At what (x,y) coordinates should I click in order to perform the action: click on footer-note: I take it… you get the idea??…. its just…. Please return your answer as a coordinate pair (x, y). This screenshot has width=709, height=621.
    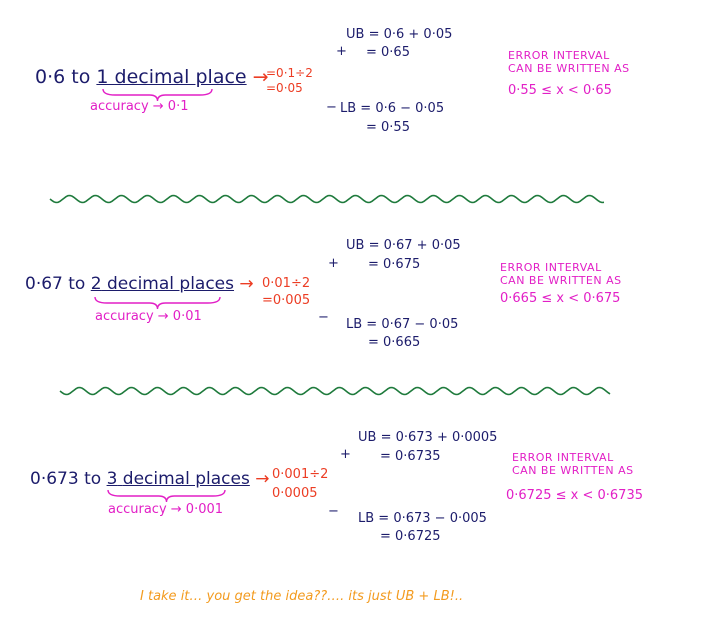
    Looking at the image, I should click on (302, 596).